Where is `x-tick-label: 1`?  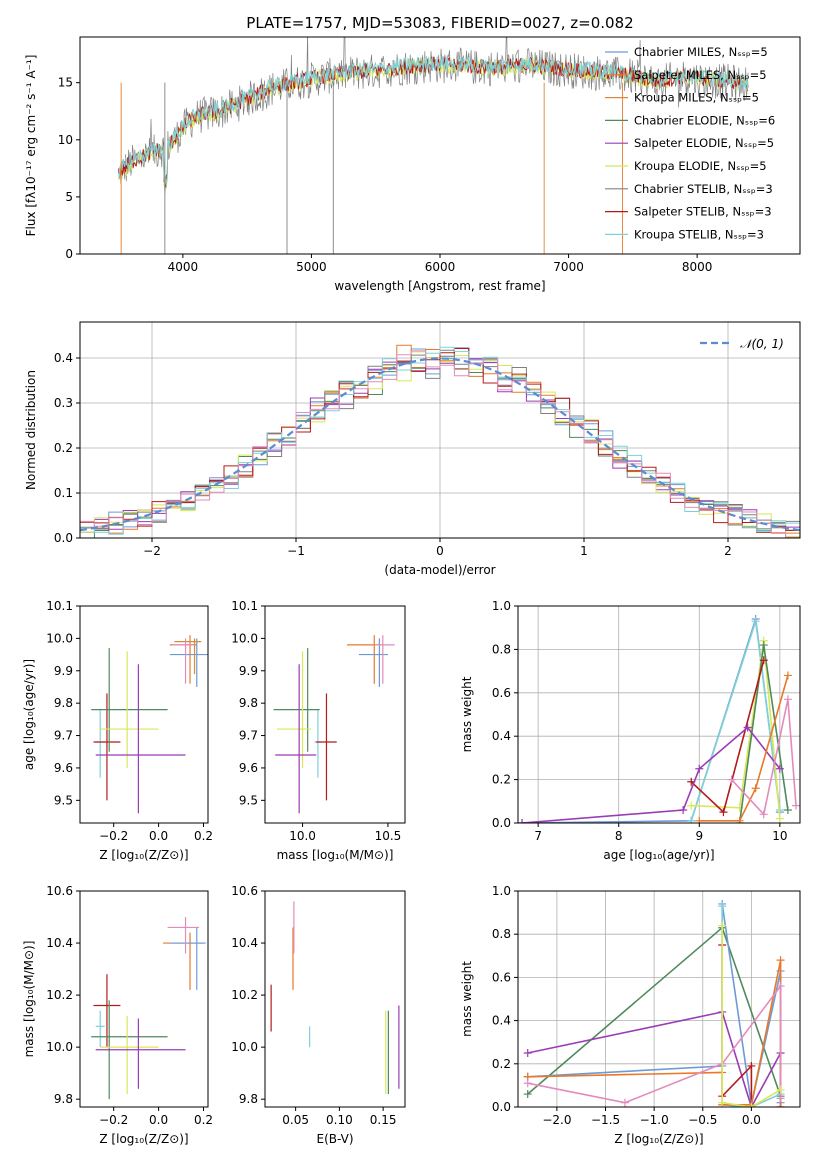 x-tick-label: 1 is located at coordinates (584, 551).